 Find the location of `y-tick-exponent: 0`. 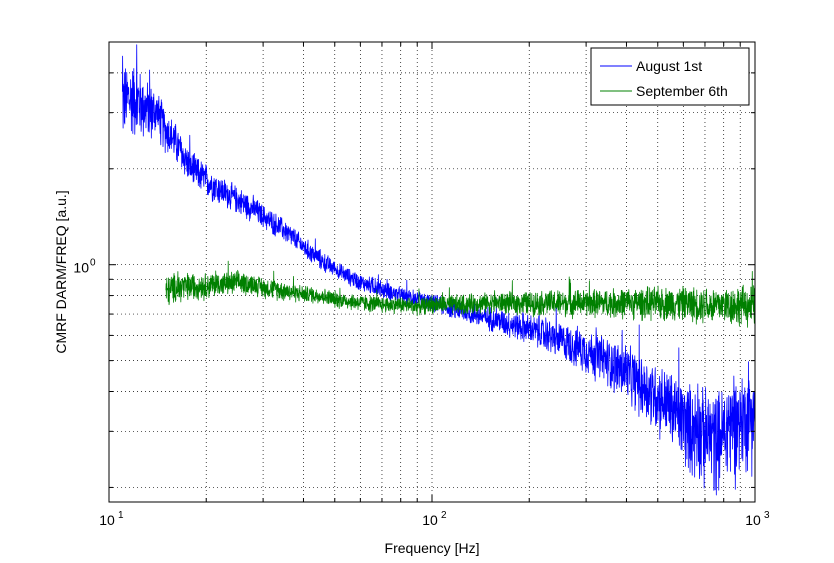

y-tick-exponent: 0 is located at coordinates (93, 263).